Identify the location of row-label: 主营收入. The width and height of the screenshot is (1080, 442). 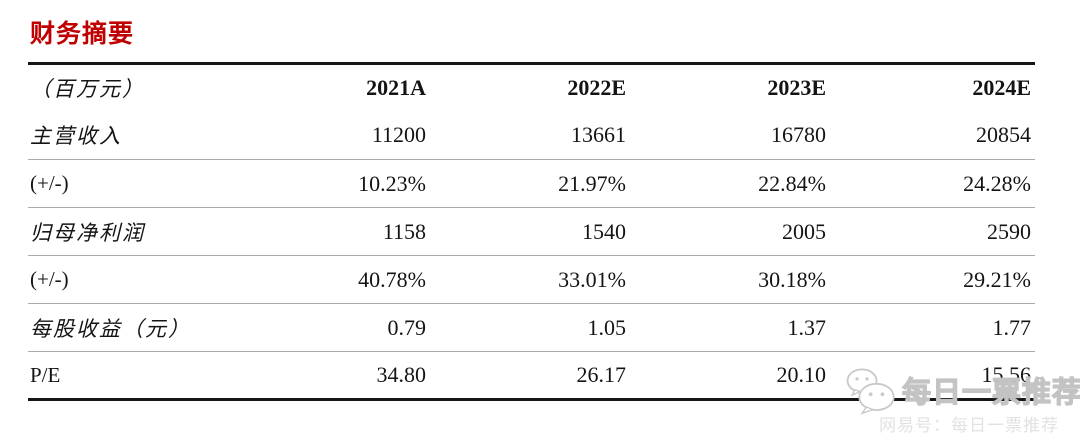
(76, 136).